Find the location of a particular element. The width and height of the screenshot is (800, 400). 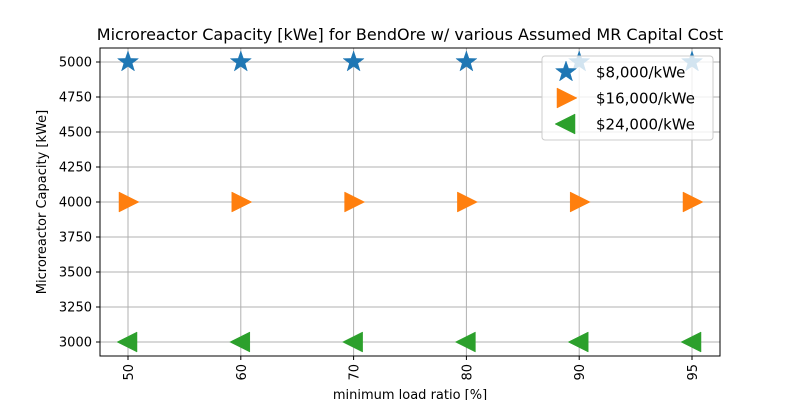

y-tick-label: 4500 is located at coordinates (75, 133).